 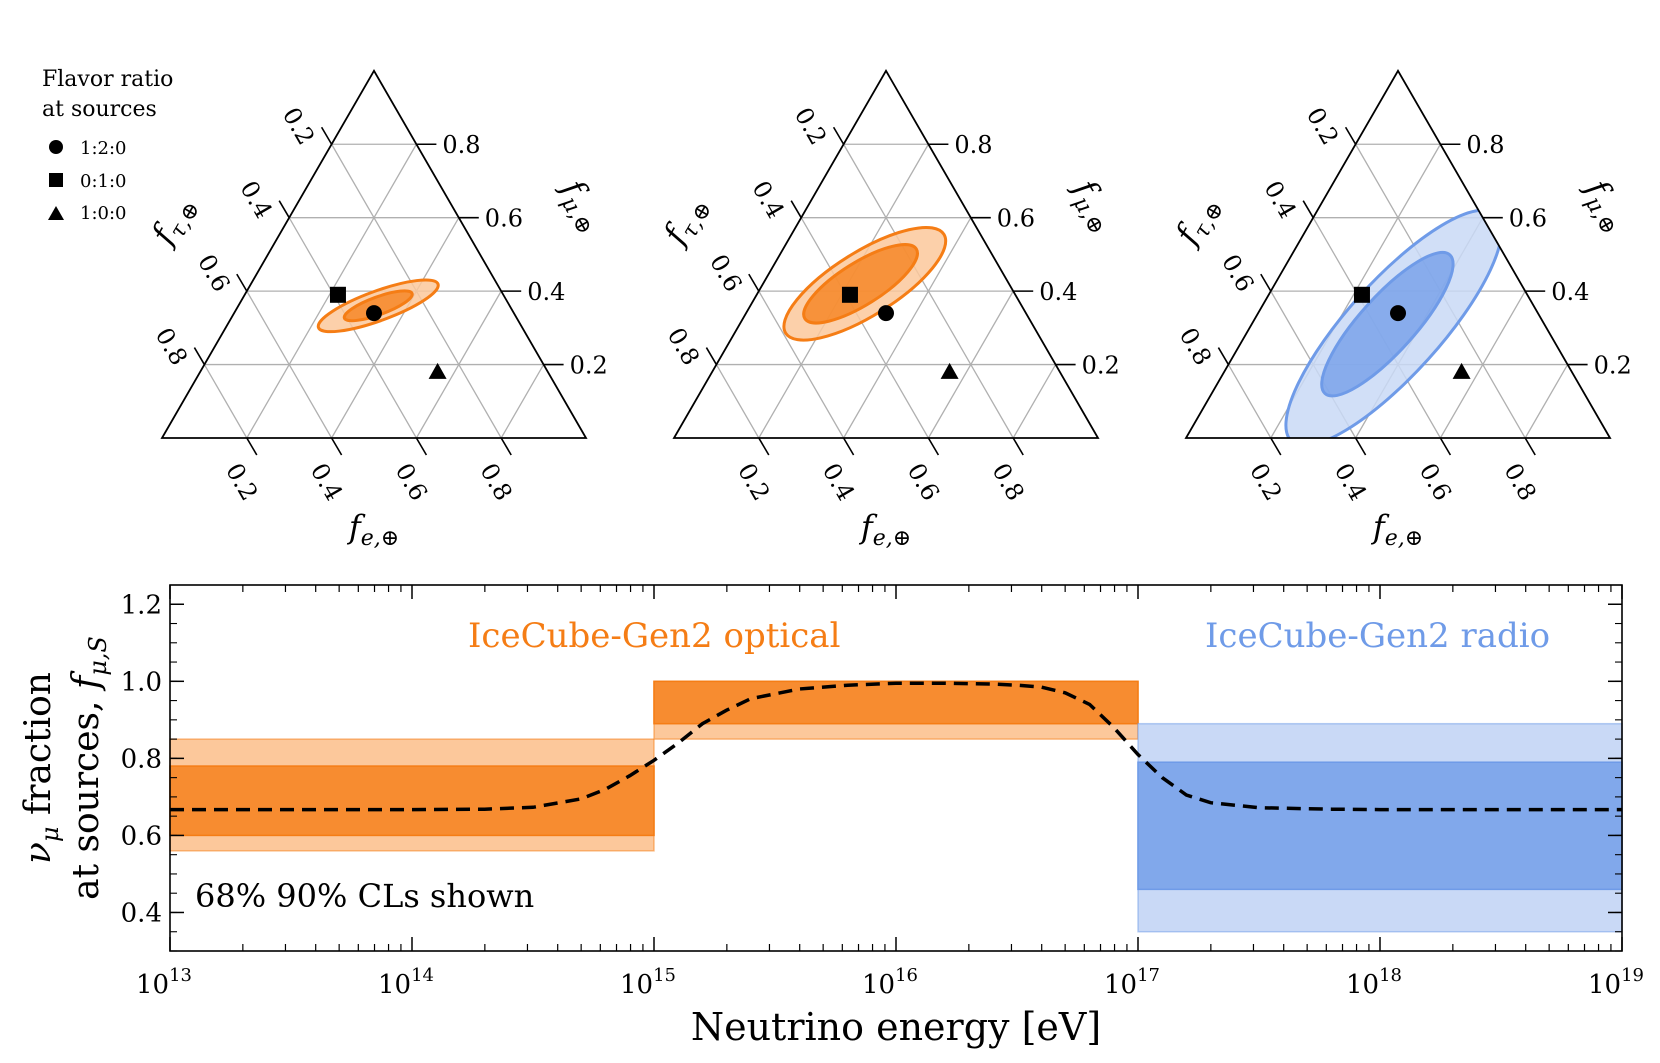 What do you see at coordinates (896, 746) in the screenshot?
I see `flavor-fraction-curve` at bounding box center [896, 746].